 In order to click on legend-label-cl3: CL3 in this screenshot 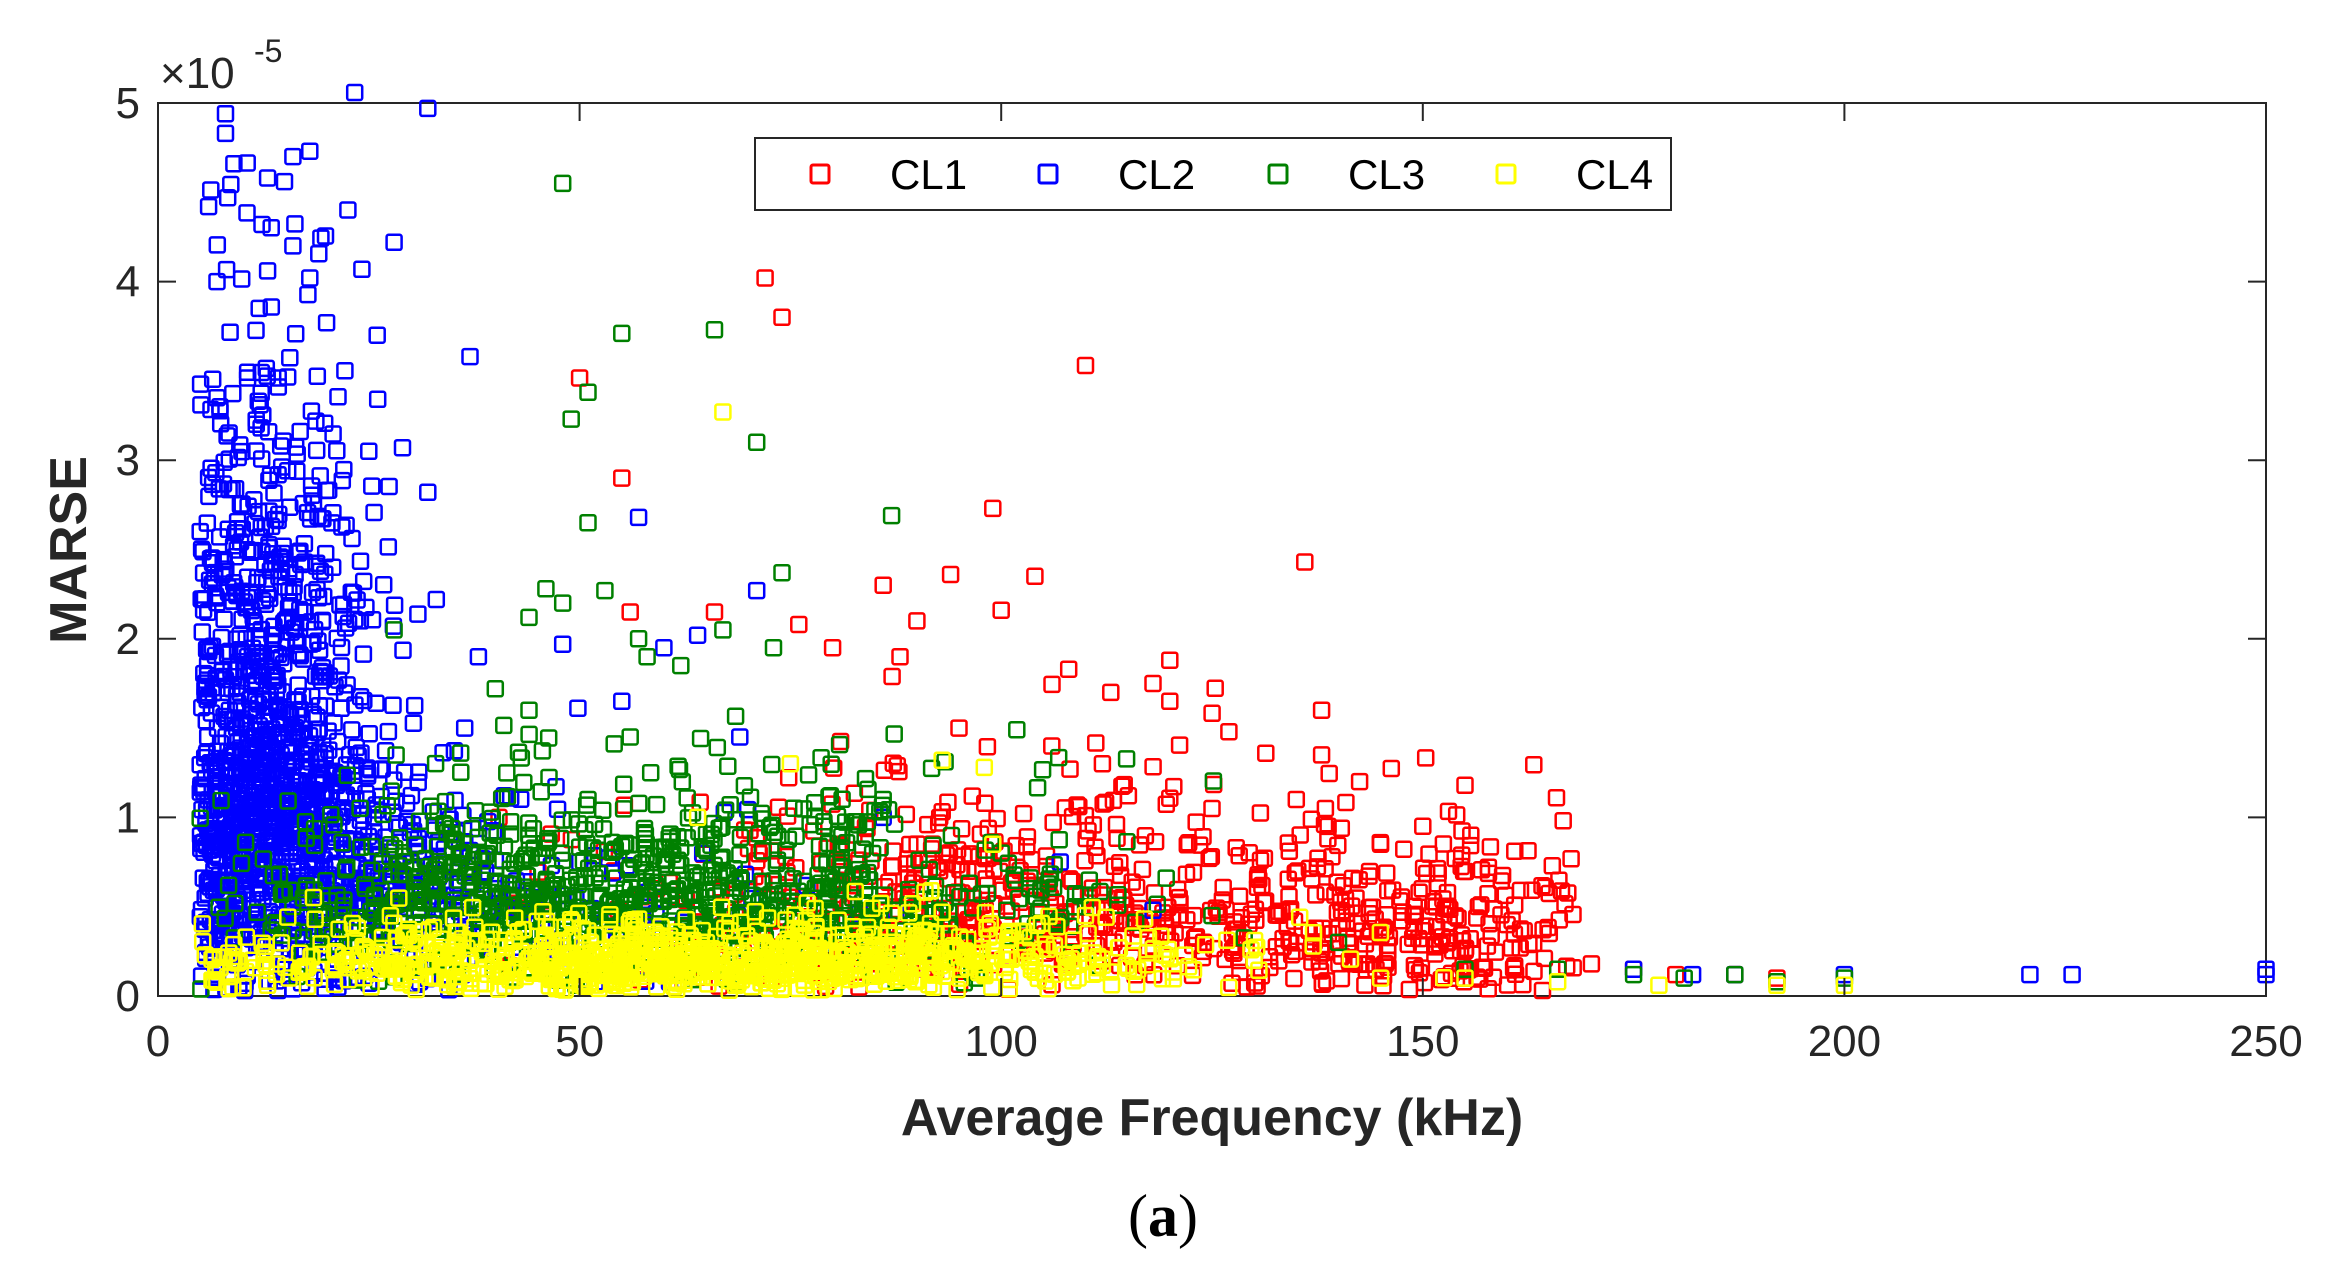, I will do `click(1386, 174)`.